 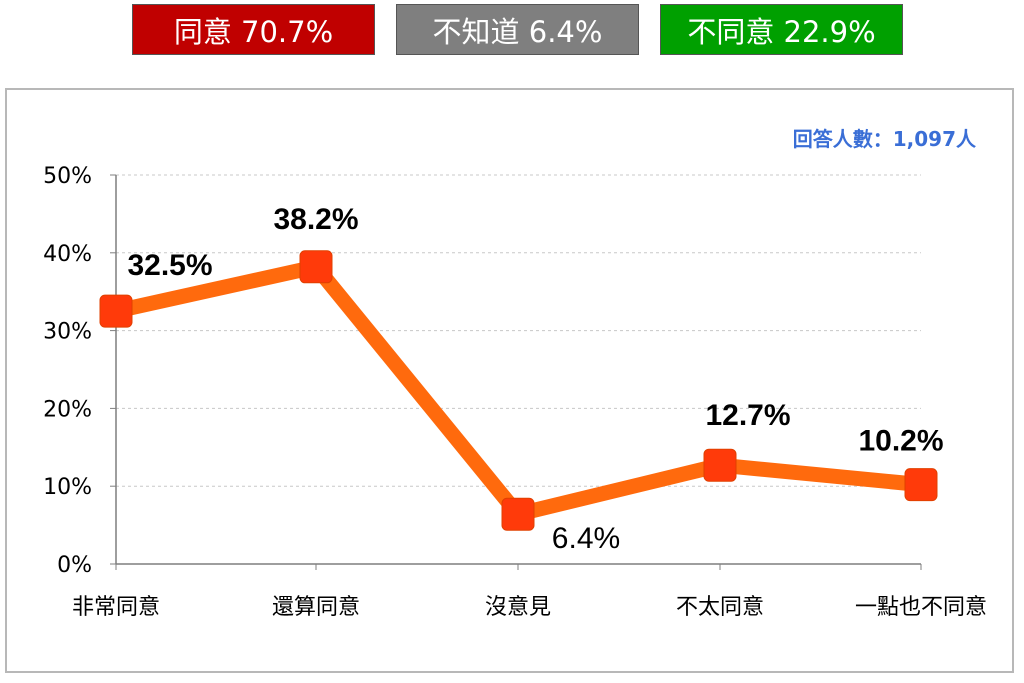 I want to click on data-label: 10.2%, so click(x=900, y=441).